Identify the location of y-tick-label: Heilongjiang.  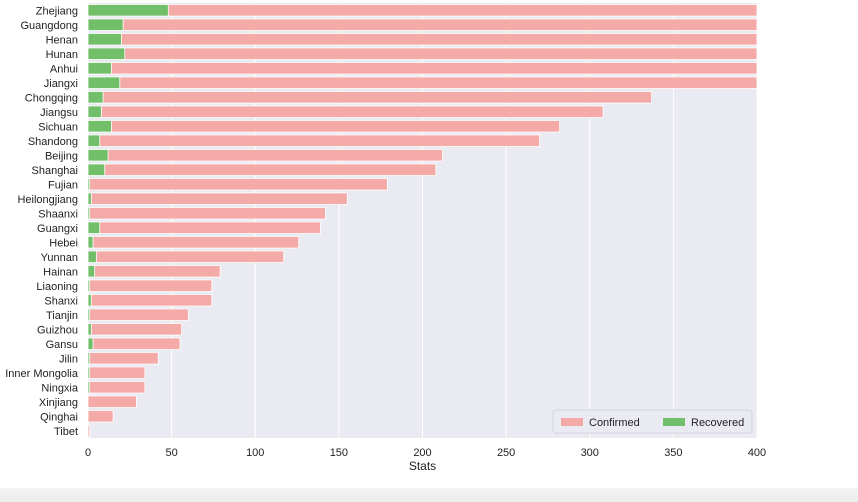
(47, 200).